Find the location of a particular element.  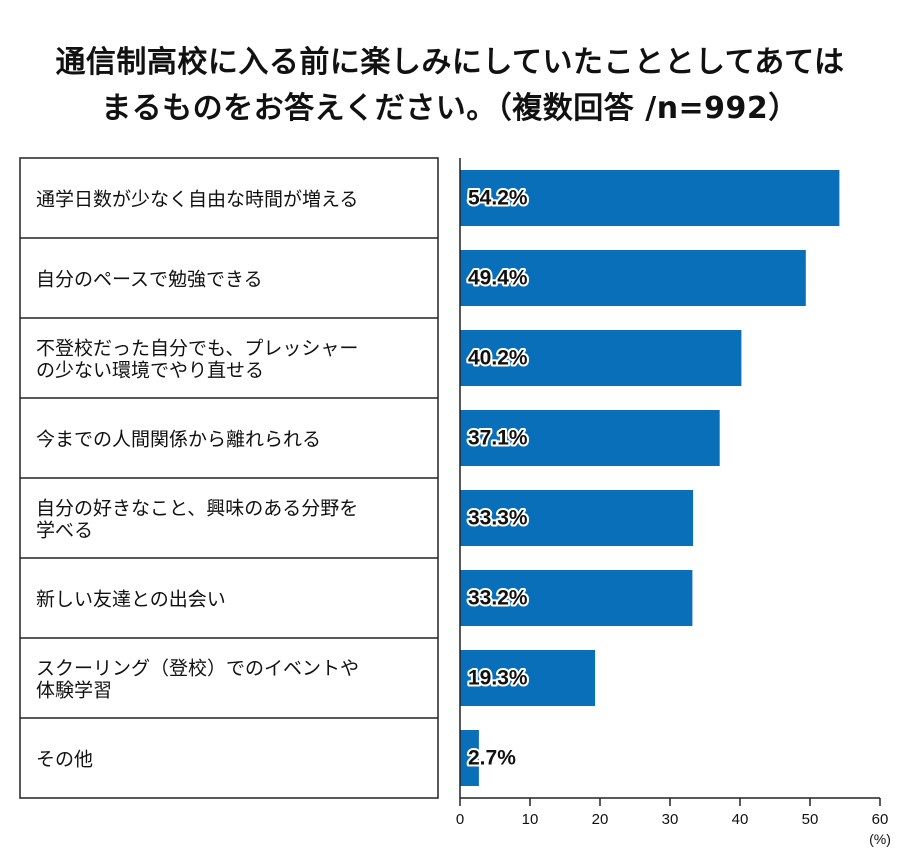

category-label: 通学日数が少なく自由な時間が増える is located at coordinates (197, 200).